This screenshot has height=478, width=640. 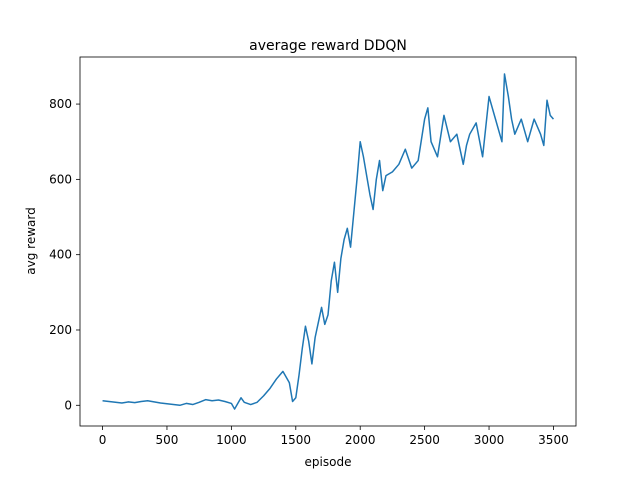 What do you see at coordinates (489, 440) in the screenshot?
I see `x-tick-label: 3000` at bounding box center [489, 440].